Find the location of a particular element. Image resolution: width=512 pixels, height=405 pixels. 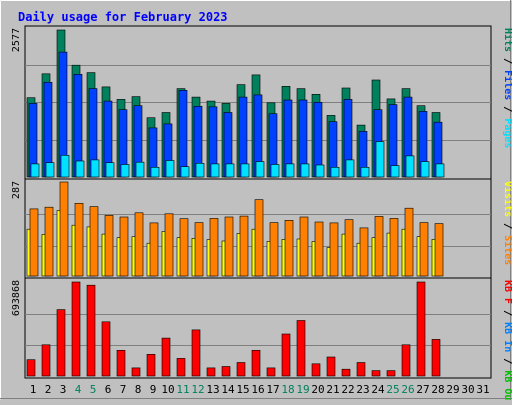

x-axis-day-label: 26 is located at coordinates (407, 389).